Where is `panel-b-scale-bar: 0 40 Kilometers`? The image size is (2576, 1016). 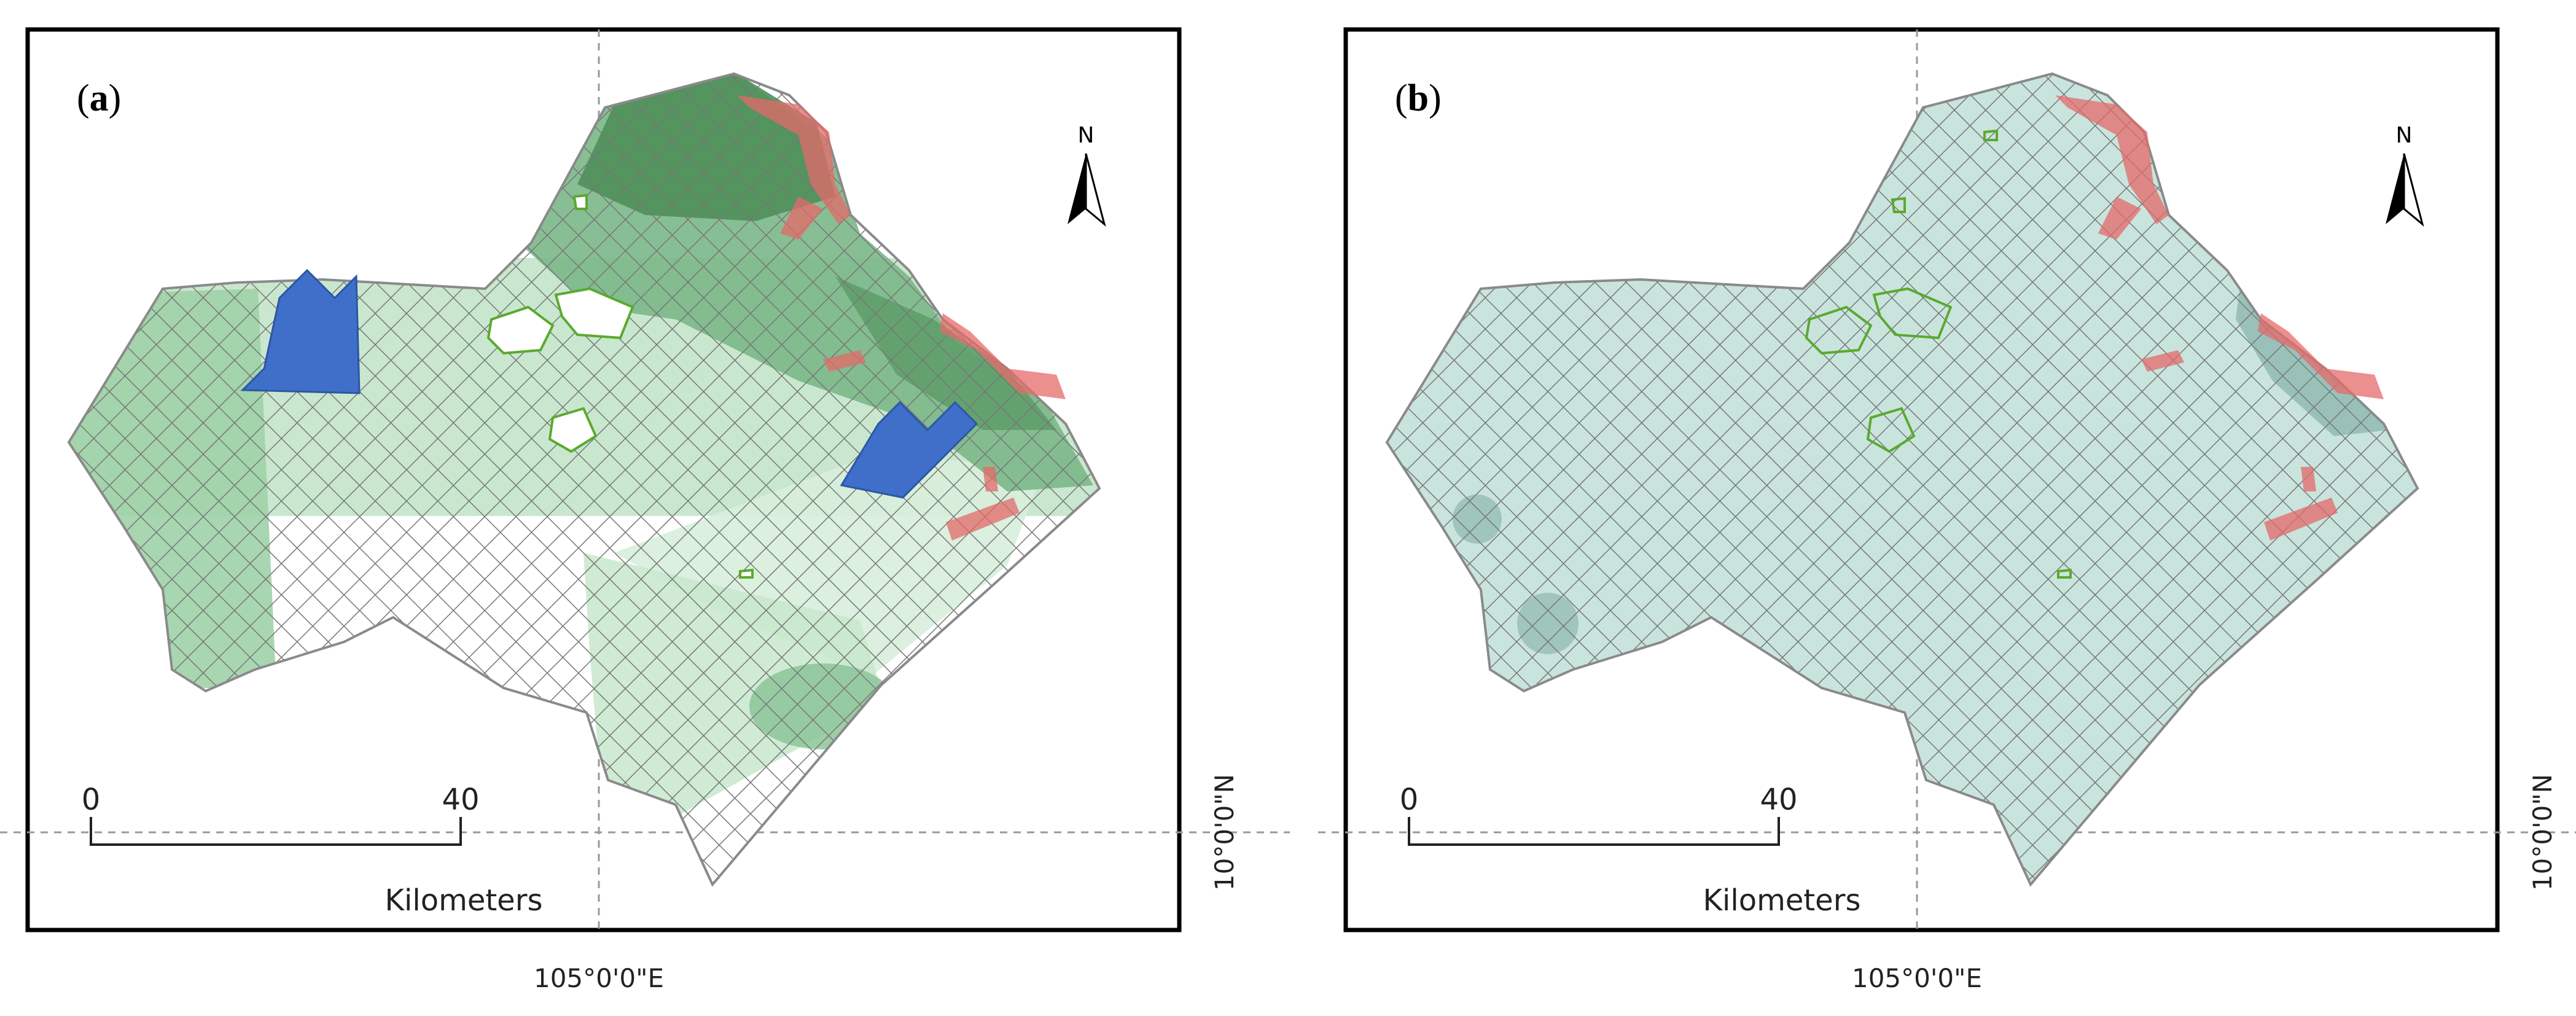 panel-b-scale-bar: 0 40 Kilometers is located at coordinates (1630, 850).